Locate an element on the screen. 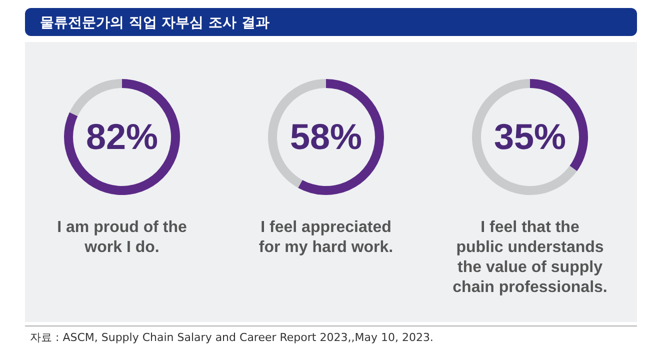 The width and height of the screenshot is (660, 354). data-label: 58% is located at coordinates (326, 136).